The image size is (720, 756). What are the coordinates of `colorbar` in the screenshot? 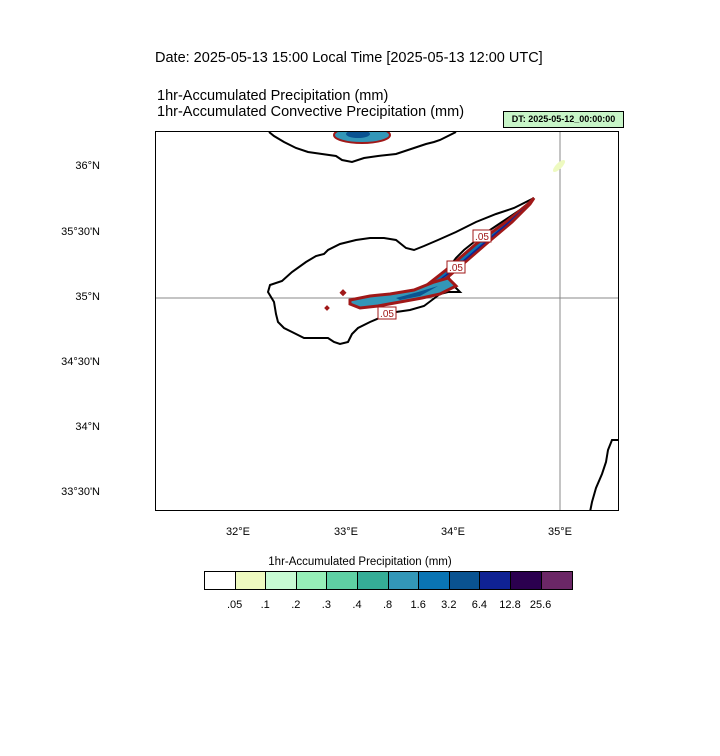 It's located at (389, 580).